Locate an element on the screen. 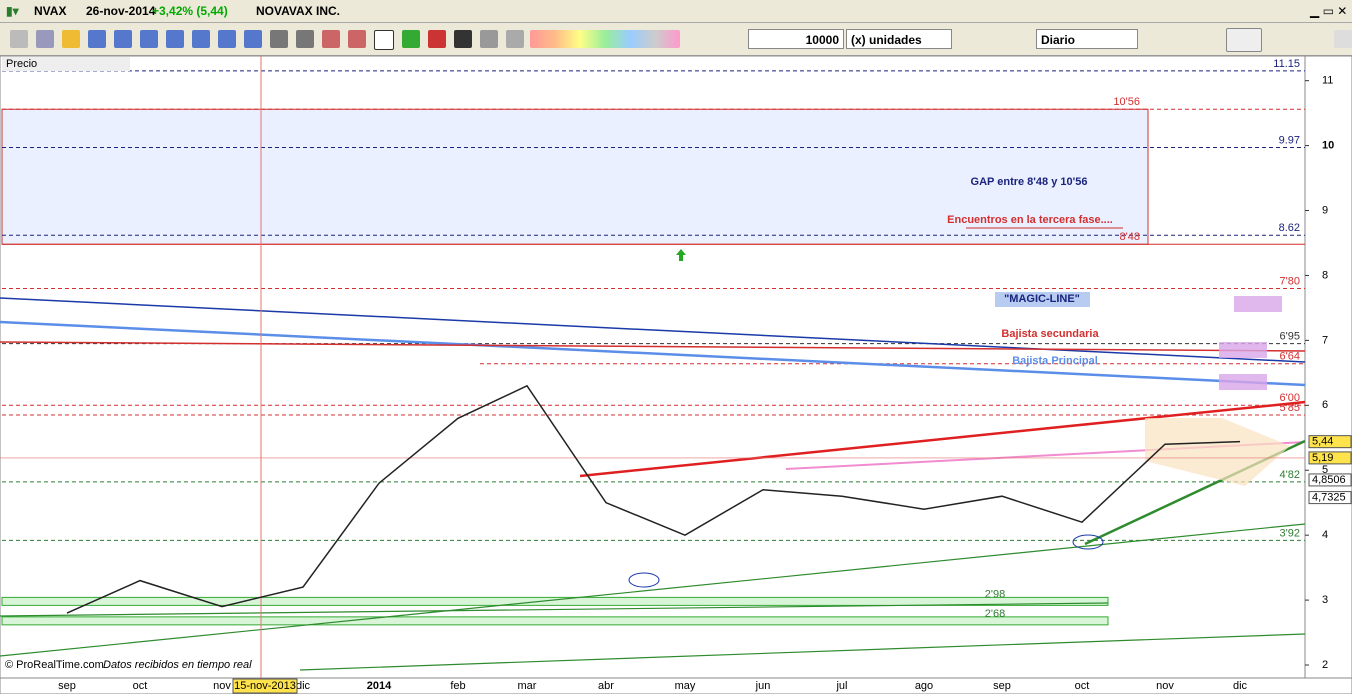 The height and width of the screenshot is (694, 1352). y-tick-label: 6 is located at coordinates (1325, 405).